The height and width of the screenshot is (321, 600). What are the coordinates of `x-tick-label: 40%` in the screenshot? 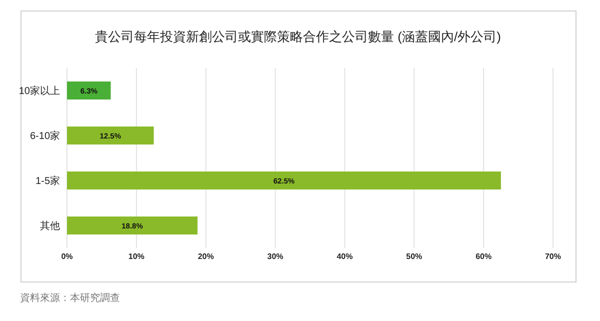 It's located at (344, 256).